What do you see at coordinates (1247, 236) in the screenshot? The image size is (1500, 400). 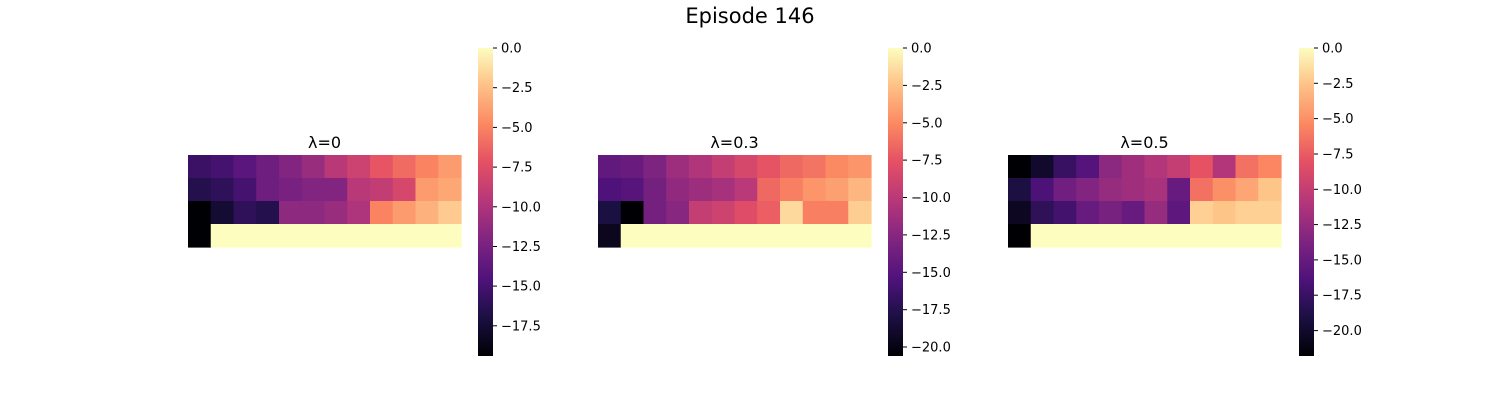 I see `heatmap-3-cell-r3-c10` at bounding box center [1247, 236].